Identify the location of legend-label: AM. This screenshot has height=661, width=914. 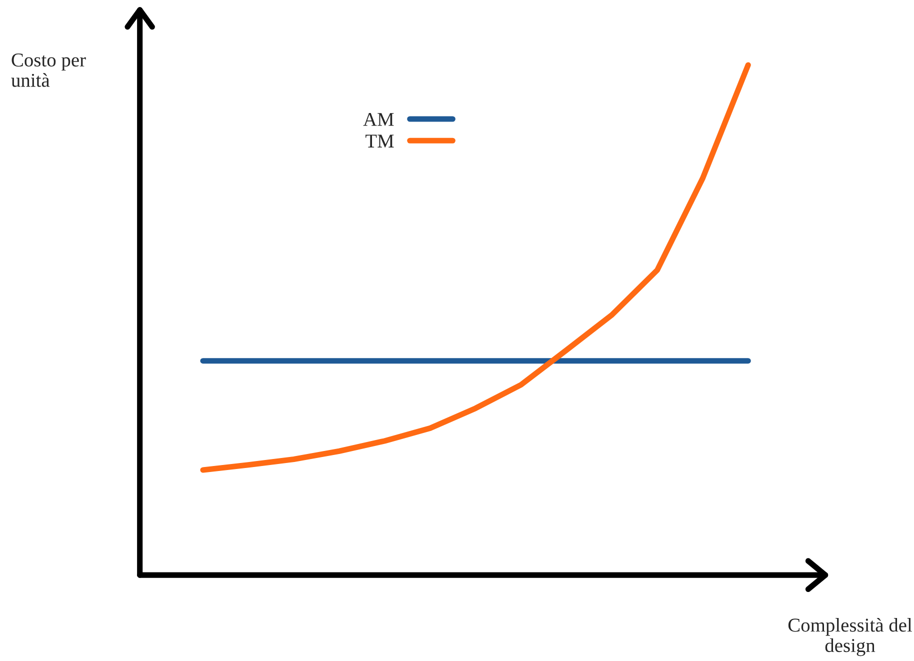
(378, 119).